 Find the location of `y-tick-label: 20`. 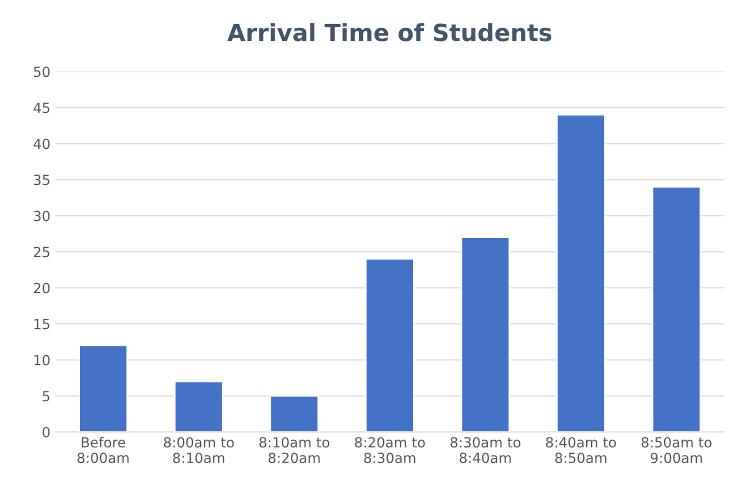

y-tick-label: 20 is located at coordinates (42, 288).